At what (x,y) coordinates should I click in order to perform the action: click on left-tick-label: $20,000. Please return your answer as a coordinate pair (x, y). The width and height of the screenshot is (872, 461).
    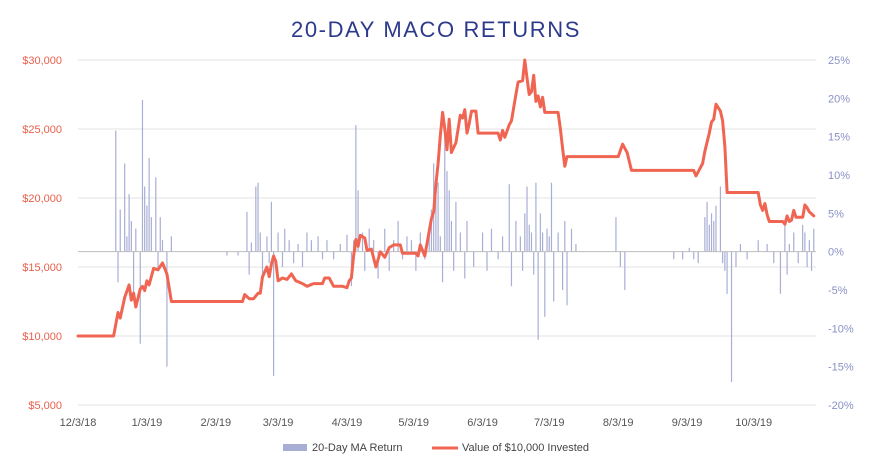
    Looking at the image, I should click on (42, 199).